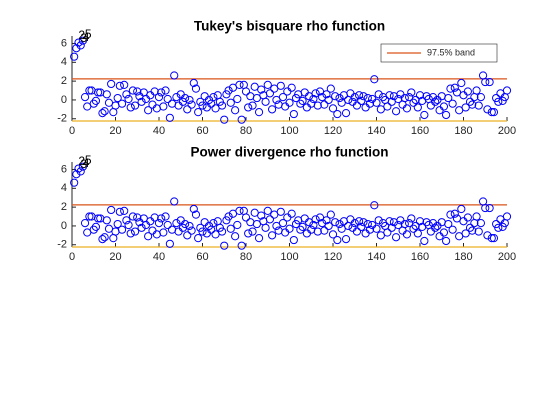  What do you see at coordinates (84, 38) in the screenshot?
I see `annotation: 3` at bounding box center [84, 38].